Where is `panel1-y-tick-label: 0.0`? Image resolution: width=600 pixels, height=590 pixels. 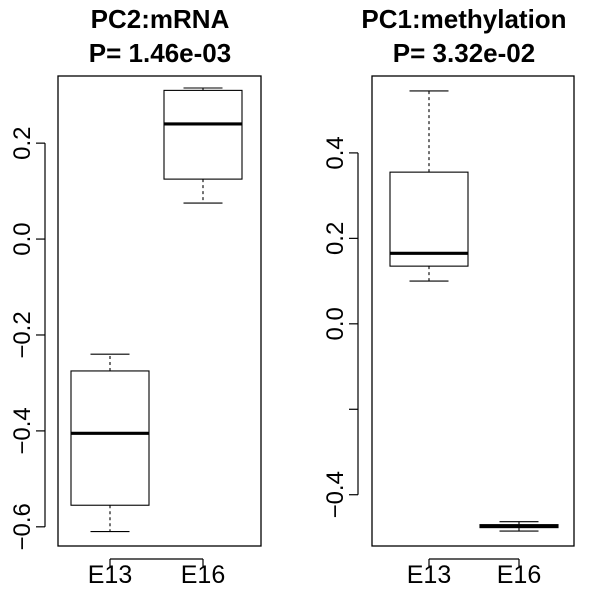 panel1-y-tick-label: 0.0 is located at coordinates (22, 238).